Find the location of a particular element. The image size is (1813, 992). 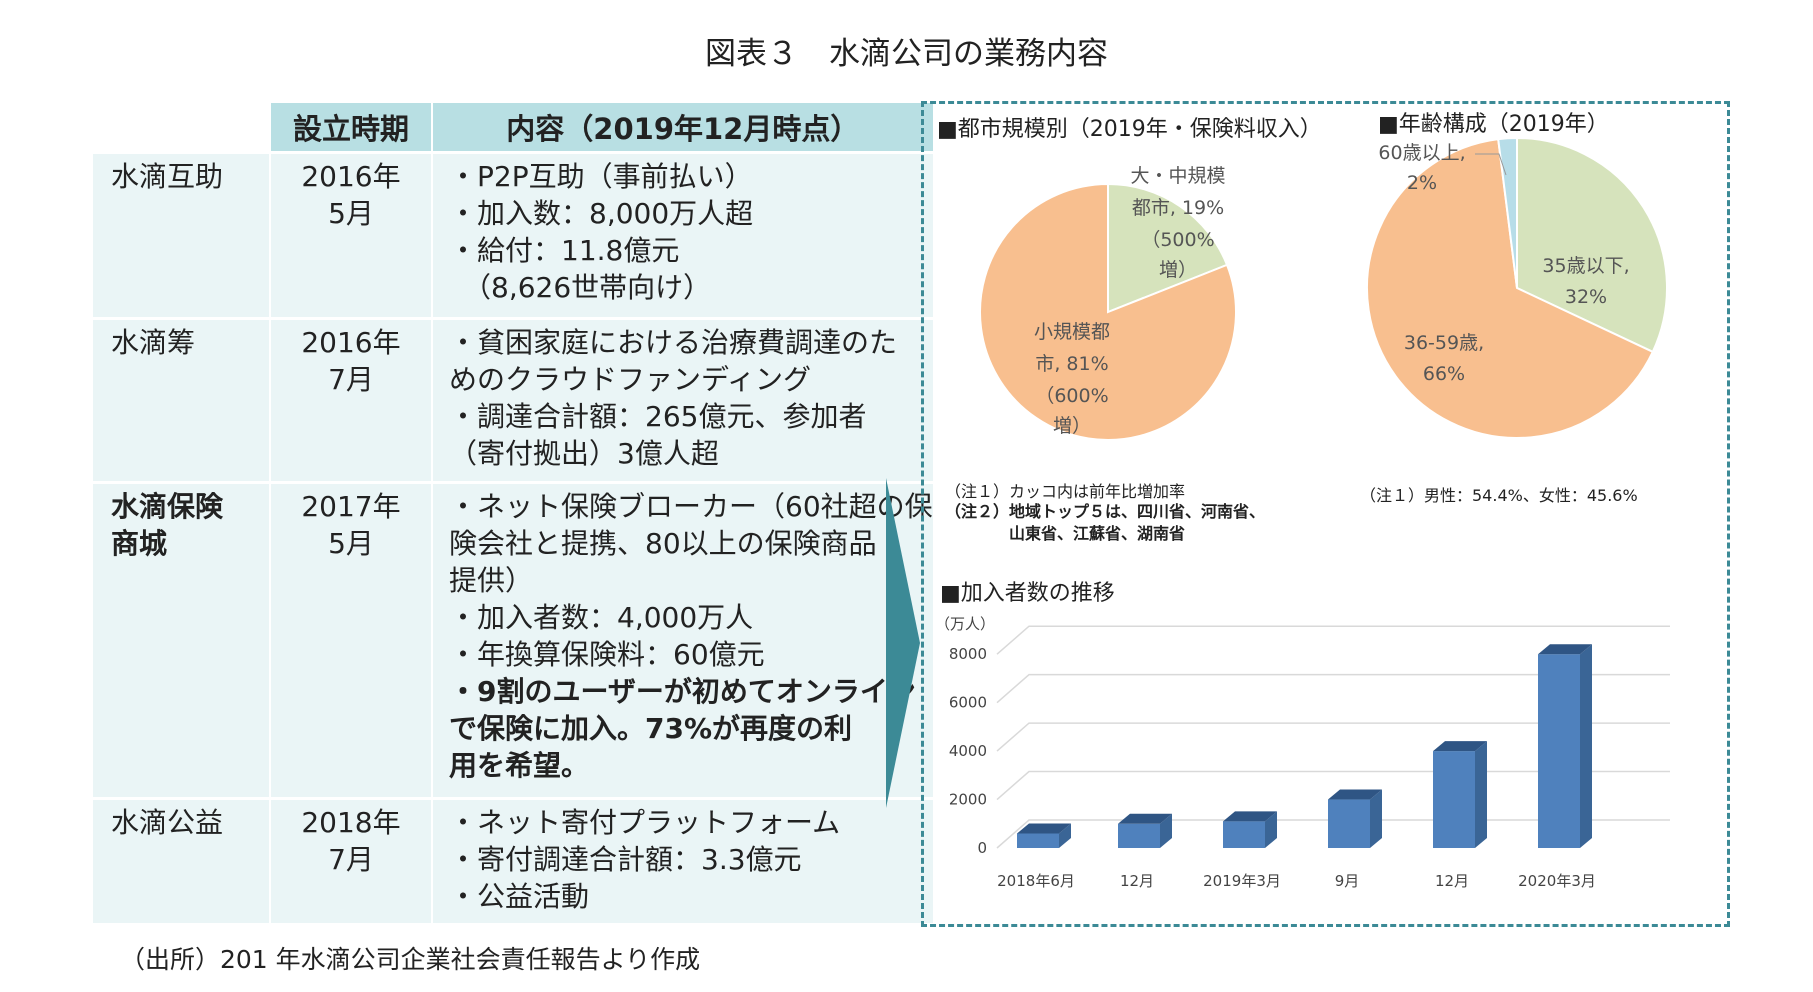

arrow-icon is located at coordinates (903, 643).